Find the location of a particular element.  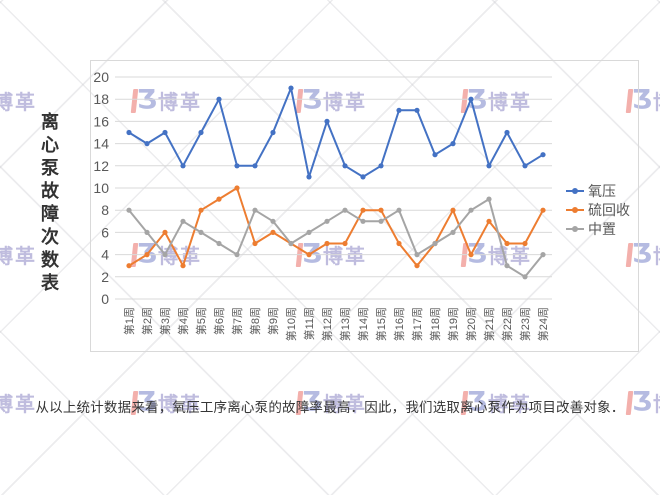

x-axis-tick-label: 第17周 is located at coordinates (417, 324).